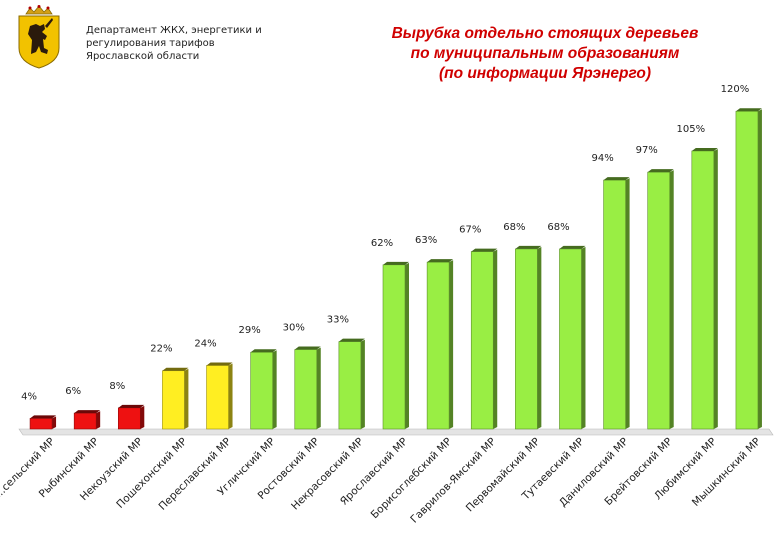 The image size is (780, 540). Describe the element at coordinates (29, 396) in the screenshot. I see `data-label: 4%` at that location.